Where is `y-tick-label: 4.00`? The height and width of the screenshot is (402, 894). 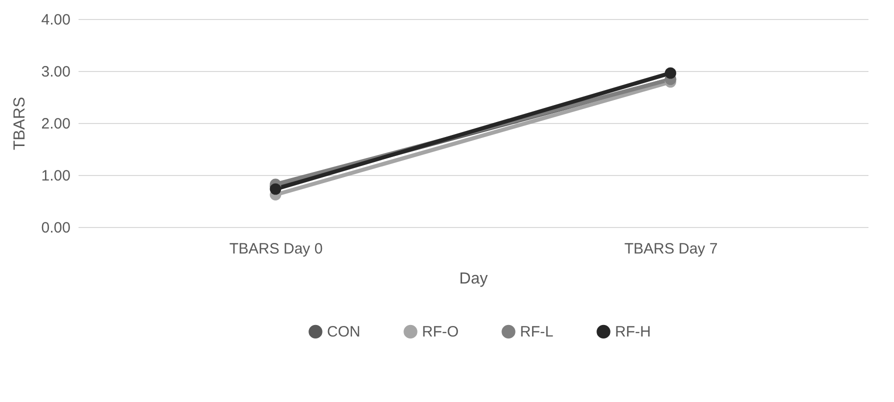 y-tick-label: 4.00 is located at coordinates (55, 20).